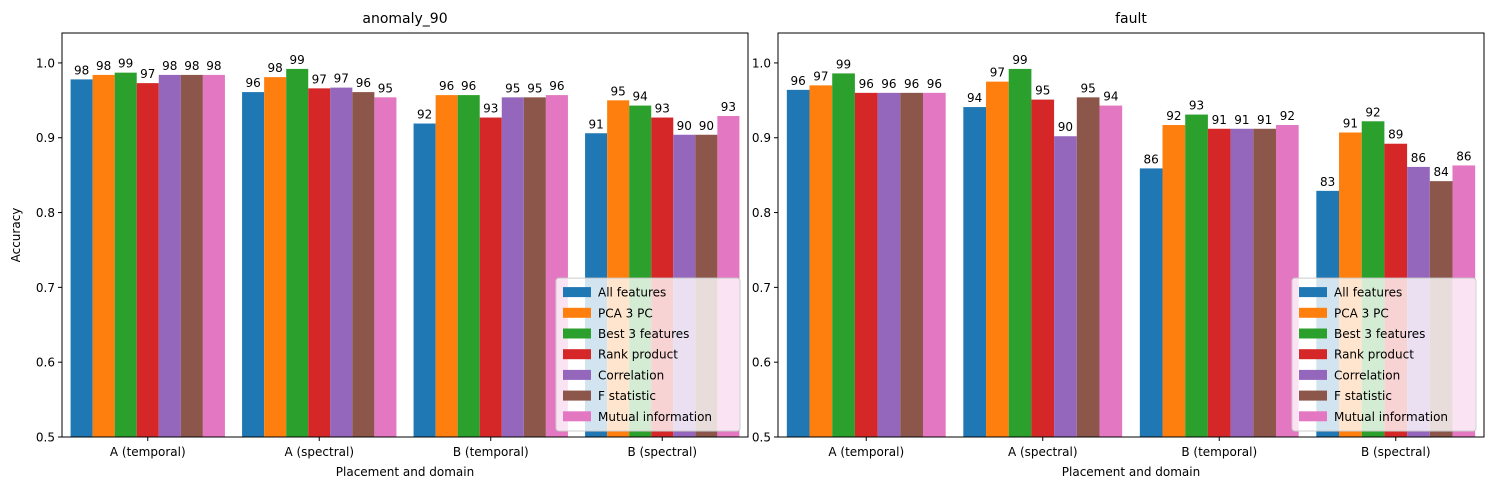 Image resolution: width=1489 pixels, height=494 pixels. What do you see at coordinates (1368, 293) in the screenshot?
I see `legend-label: All features` at bounding box center [1368, 293].